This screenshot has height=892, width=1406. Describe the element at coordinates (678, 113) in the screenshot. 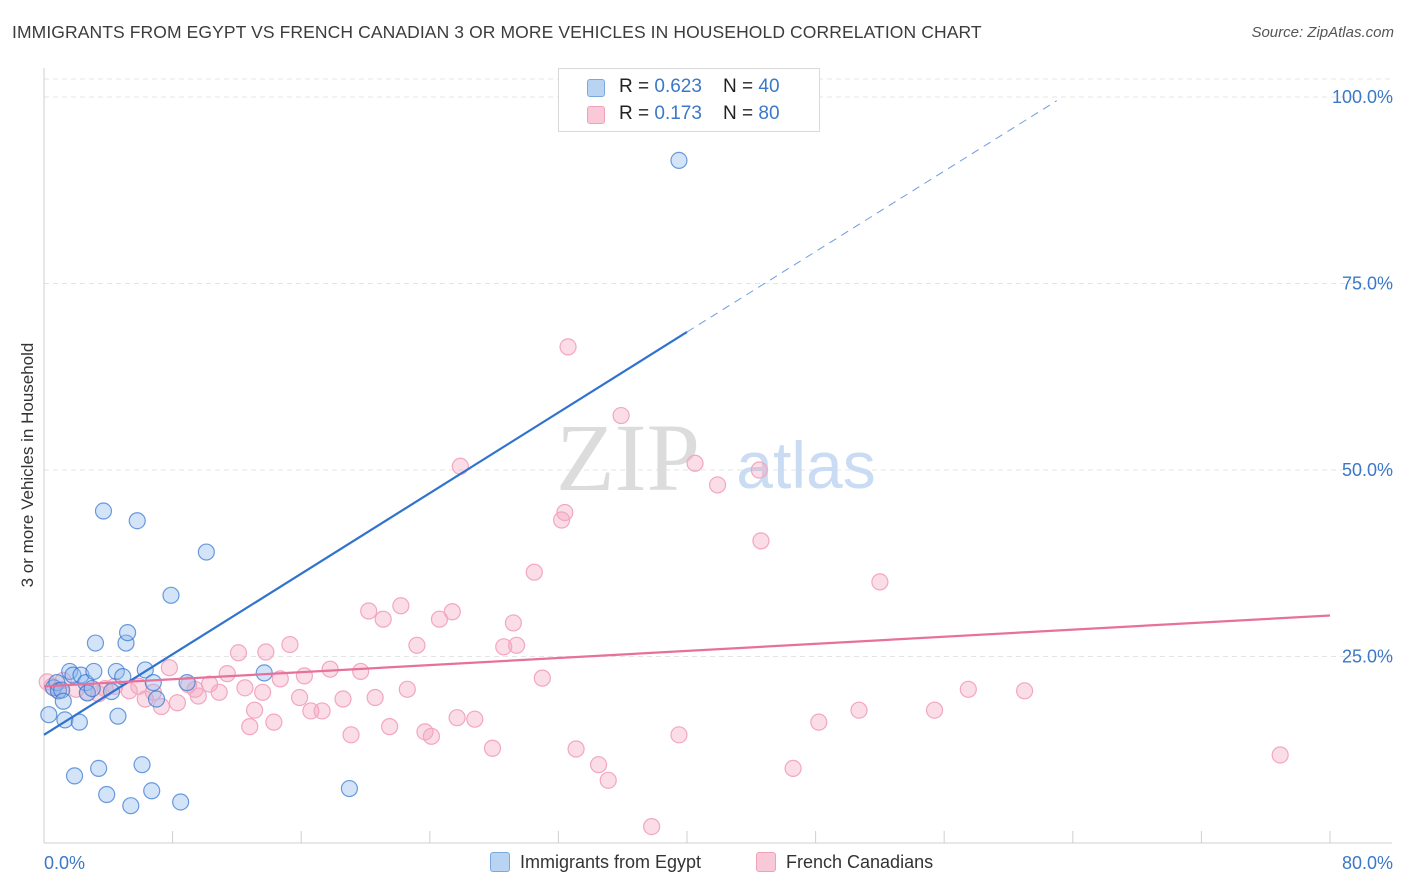

I see `r-value-french: 0.173` at that location.